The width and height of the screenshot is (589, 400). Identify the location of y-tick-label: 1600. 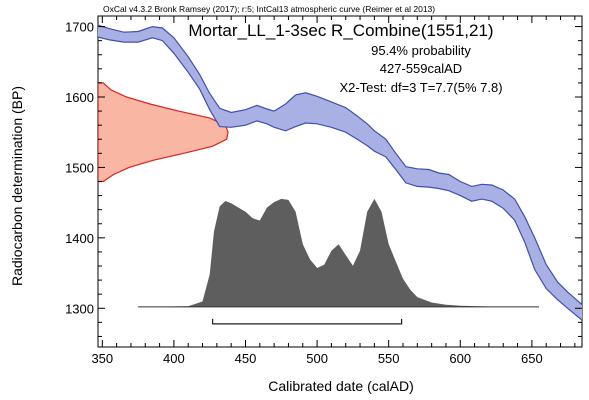
(79, 97).